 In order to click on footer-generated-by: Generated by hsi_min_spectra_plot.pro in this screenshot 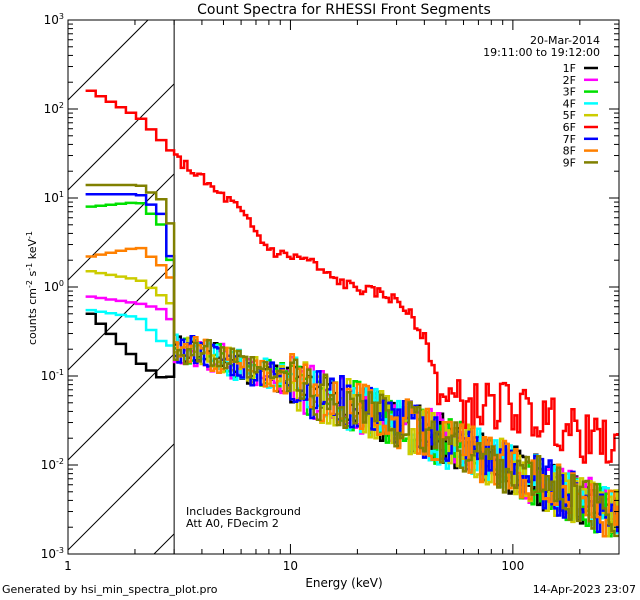, I will do `click(110, 589)`.